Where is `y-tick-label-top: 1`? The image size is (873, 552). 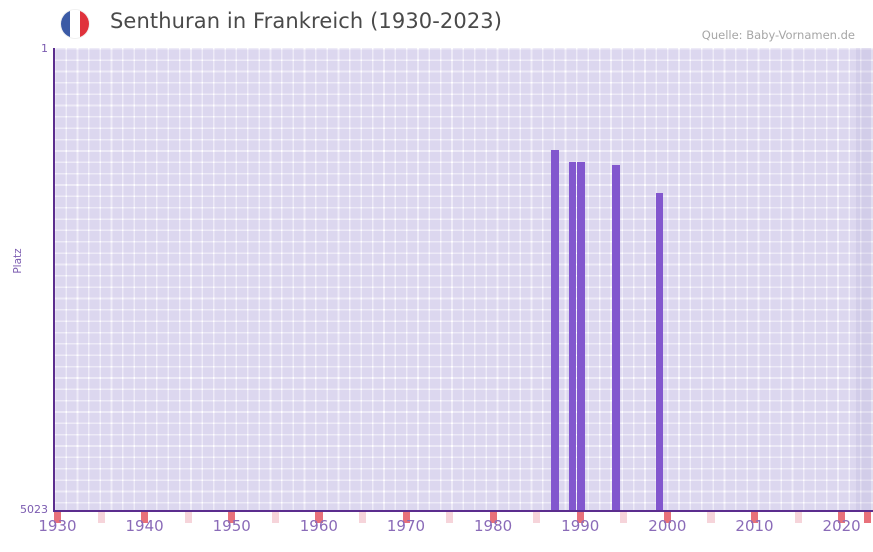 y-tick-label-top: 1 is located at coordinates (44, 48).